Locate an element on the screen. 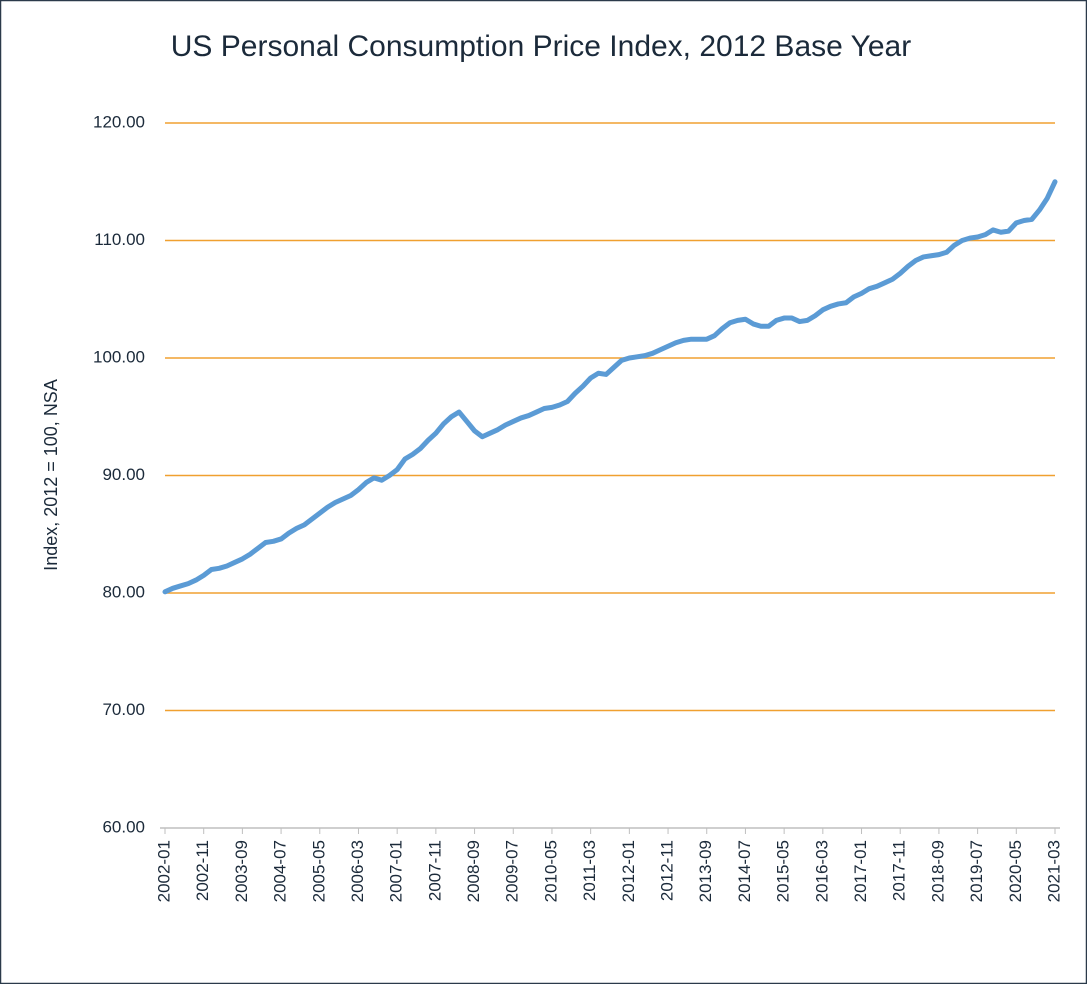 The height and width of the screenshot is (984, 1087). x-tick-label: 2021-03 is located at coordinates (1053, 871).